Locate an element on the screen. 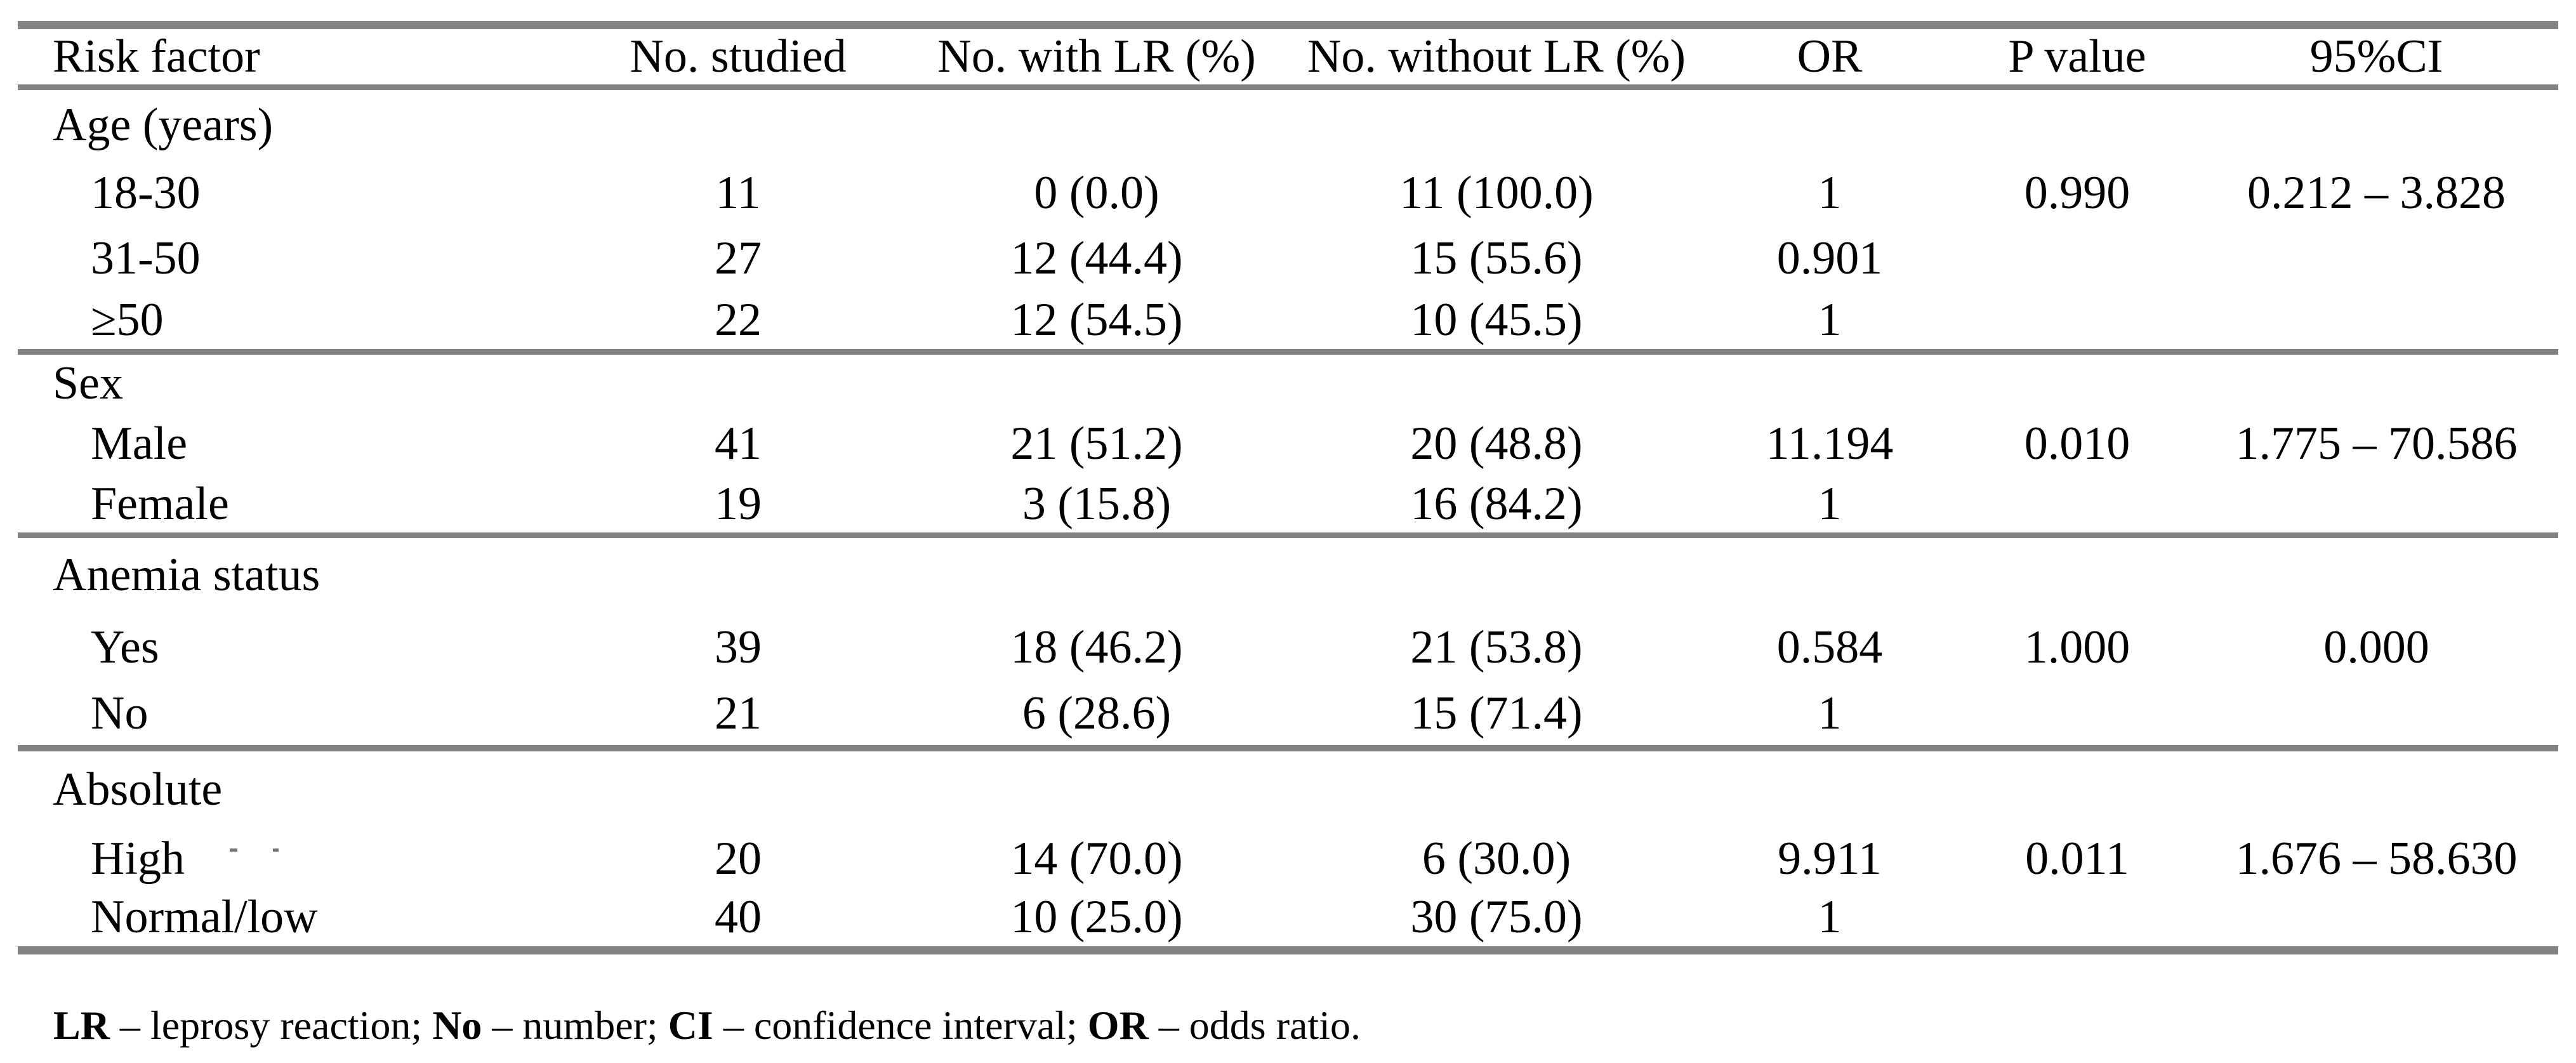 Image resolution: width=2576 pixels, height=1063 pixels. row-label: 18-30 is located at coordinates (146, 193).